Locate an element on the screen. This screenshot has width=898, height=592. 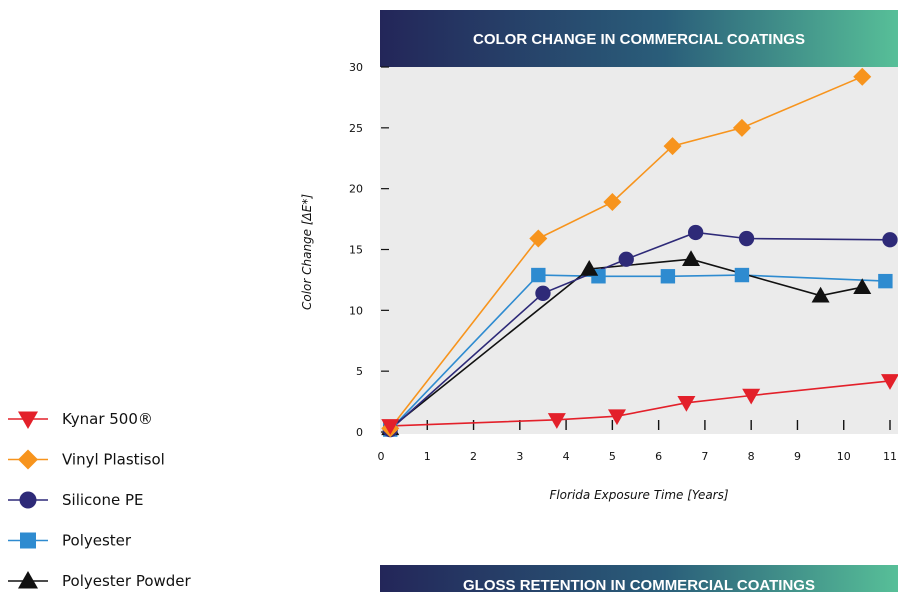
x-tick-label: 7 is located at coordinates (704, 456).